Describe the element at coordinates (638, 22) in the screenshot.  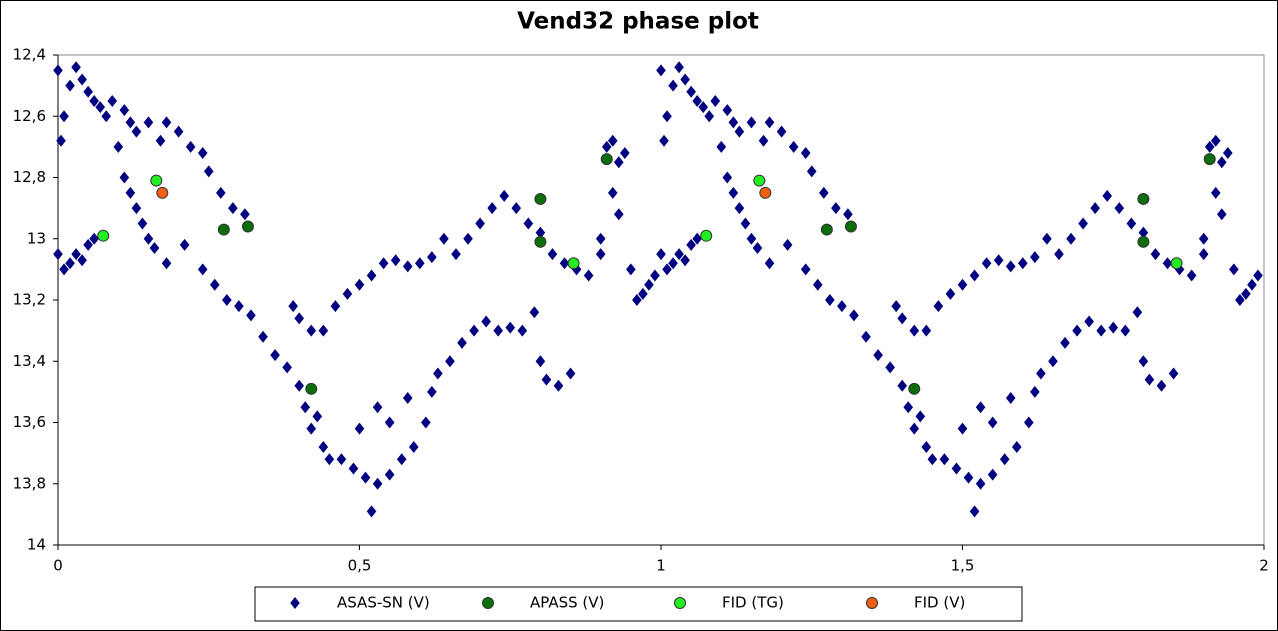
I see `chart-title: Vend32 phase plot` at that location.